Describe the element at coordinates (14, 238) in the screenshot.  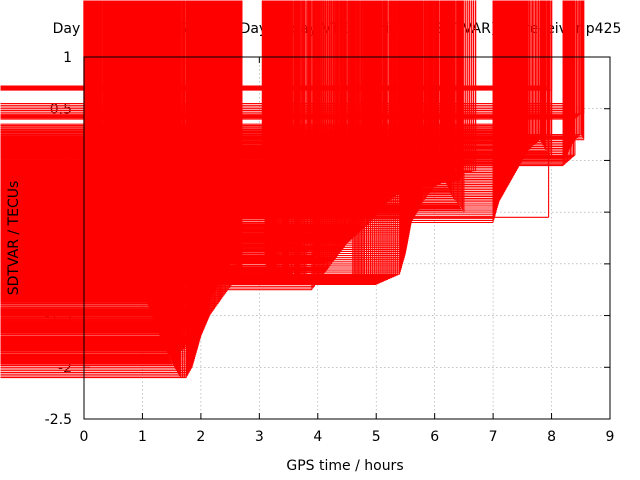
I see `y-axis-label: SDTVAR / TECUs` at that location.